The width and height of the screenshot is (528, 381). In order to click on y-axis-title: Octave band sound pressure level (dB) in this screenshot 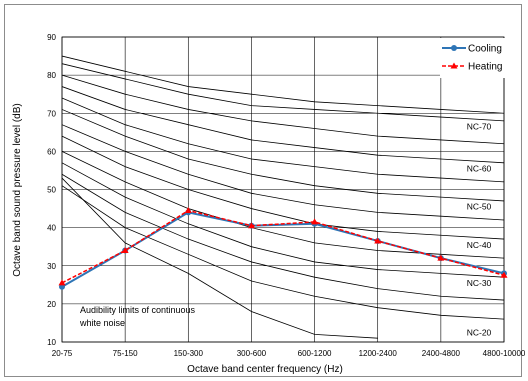, I will do `click(17, 189)`.